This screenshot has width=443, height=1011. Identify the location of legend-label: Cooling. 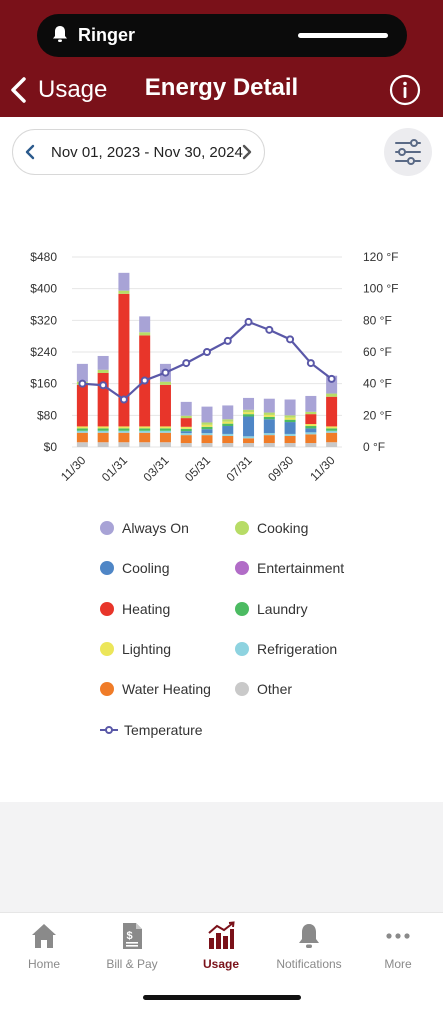
(146, 568).